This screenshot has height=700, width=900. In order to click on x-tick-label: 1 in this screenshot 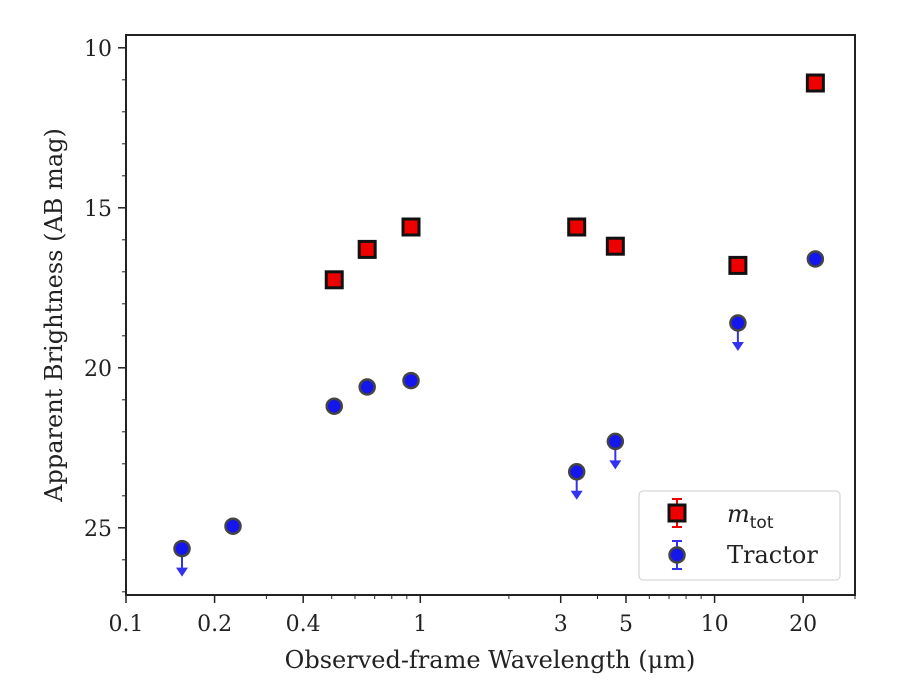, I will do `click(420, 624)`.